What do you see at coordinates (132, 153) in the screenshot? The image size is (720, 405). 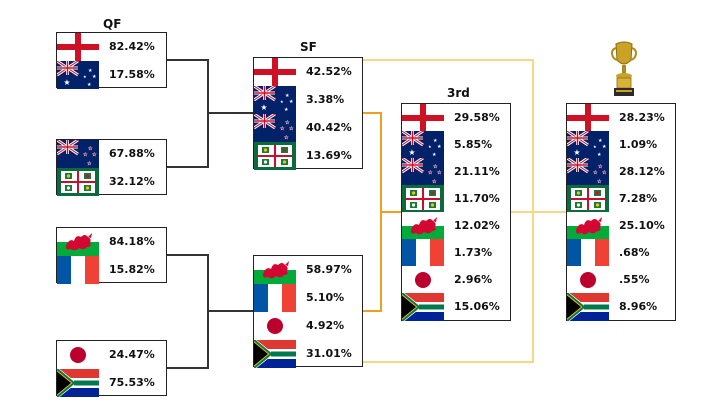 I see `win-probability: 67.88%` at bounding box center [132, 153].